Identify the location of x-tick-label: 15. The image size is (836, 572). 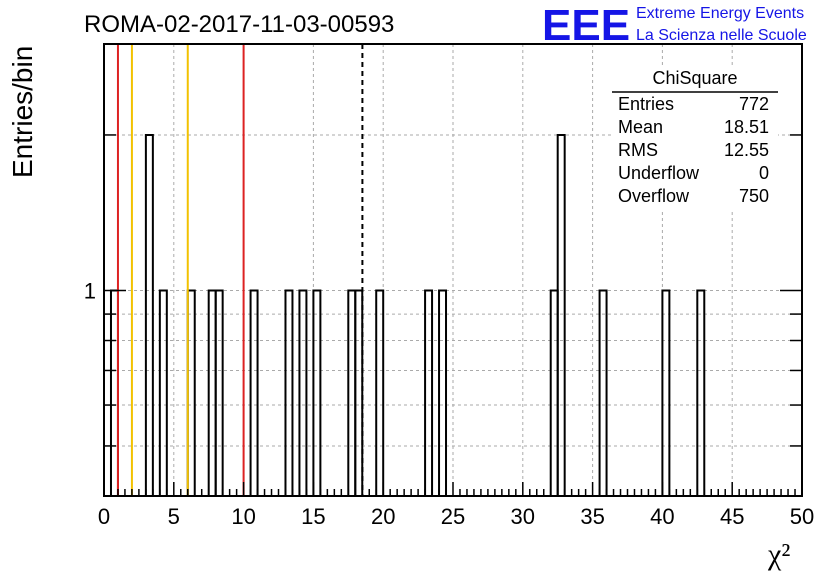
(313, 516).